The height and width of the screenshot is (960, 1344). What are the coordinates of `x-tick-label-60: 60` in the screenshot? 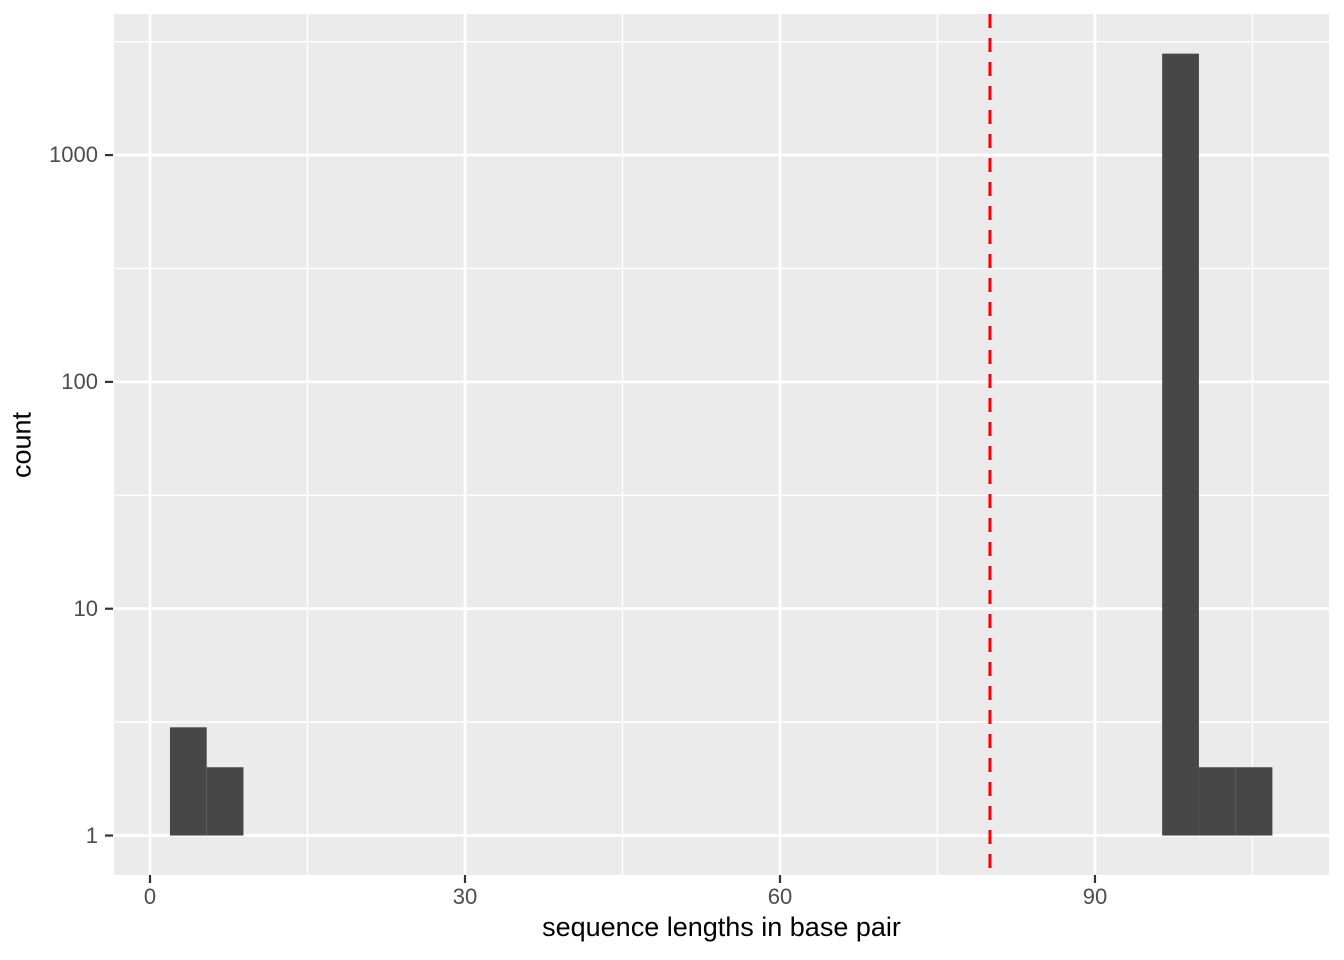 It's located at (780, 896).